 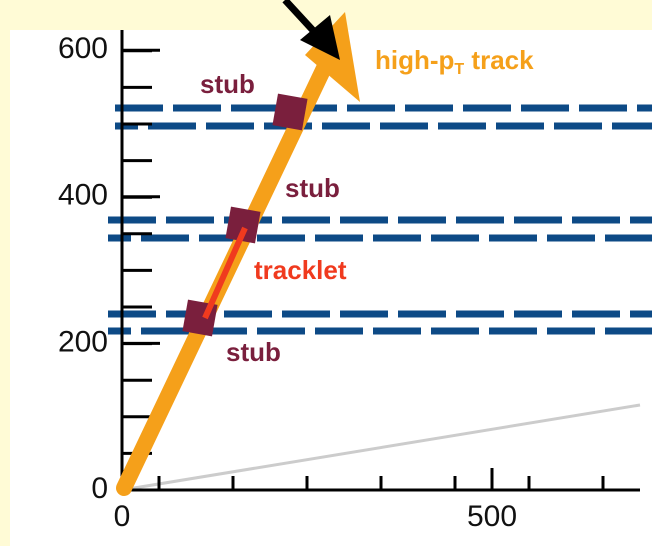 What do you see at coordinates (311, 30) in the screenshot?
I see `pointer-arrow` at bounding box center [311, 30].